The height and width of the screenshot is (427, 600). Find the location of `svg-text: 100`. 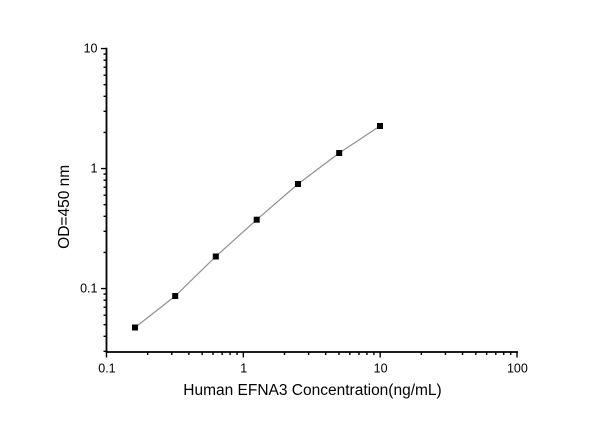

svg-text: 100 is located at coordinates (517, 369).